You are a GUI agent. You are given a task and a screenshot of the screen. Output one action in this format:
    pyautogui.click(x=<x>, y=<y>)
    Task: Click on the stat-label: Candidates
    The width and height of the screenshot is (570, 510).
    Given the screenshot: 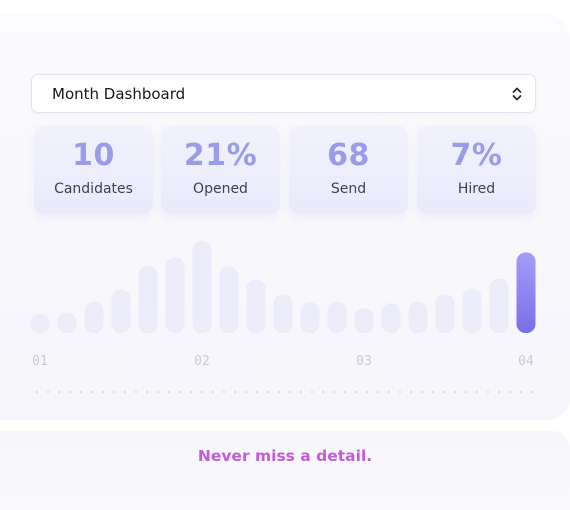 What is the action you would take?
    pyautogui.click(x=93, y=189)
    